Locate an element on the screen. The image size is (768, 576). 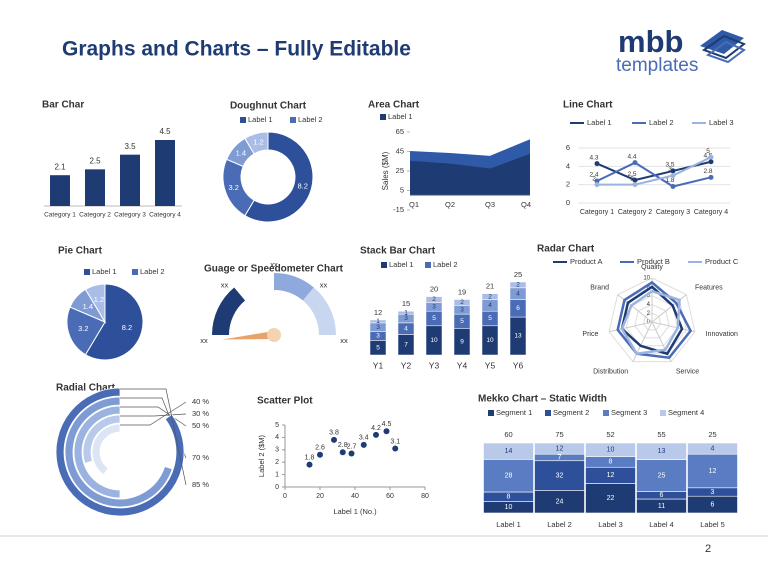
data-label: 22 is located at coordinates (611, 498).